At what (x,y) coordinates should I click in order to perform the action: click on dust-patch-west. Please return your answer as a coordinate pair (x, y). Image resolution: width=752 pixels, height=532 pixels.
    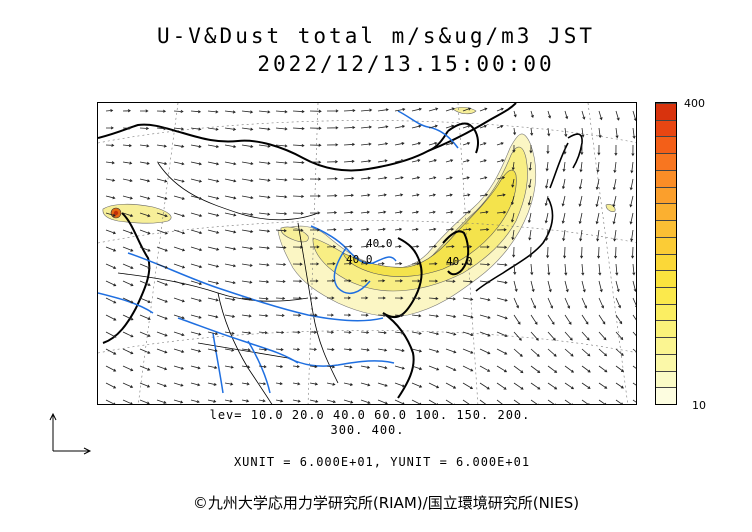
    Looking at the image, I should click on (137, 213).